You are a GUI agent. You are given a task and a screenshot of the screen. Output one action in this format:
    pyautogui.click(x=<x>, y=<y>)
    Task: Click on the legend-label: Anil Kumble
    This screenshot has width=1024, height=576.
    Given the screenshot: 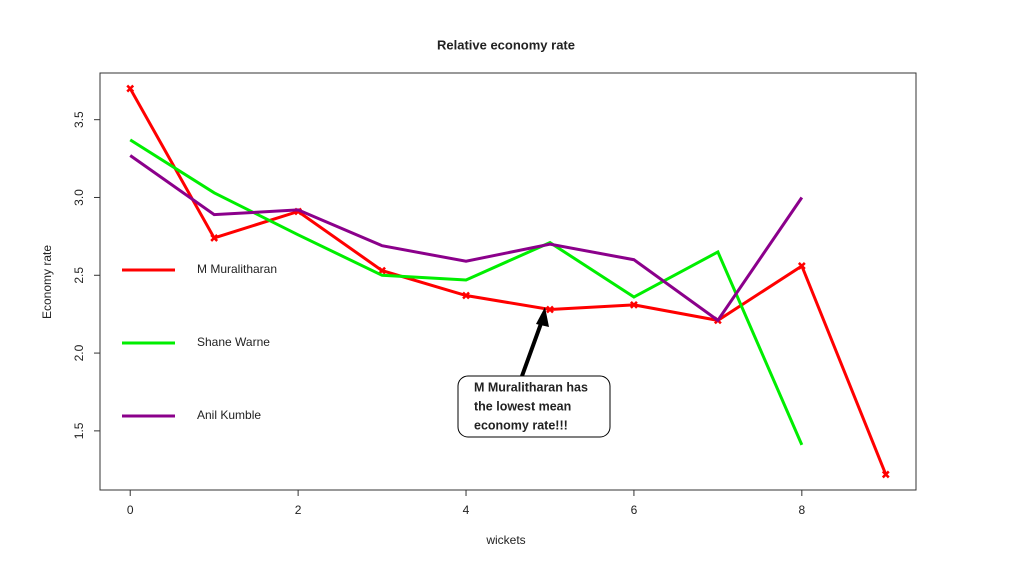 What is the action you would take?
    pyautogui.click(x=229, y=415)
    